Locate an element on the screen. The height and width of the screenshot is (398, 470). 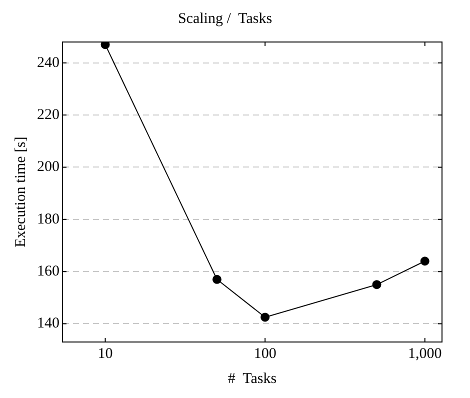
chart-title: Scaling / Tasks is located at coordinates (225, 18).